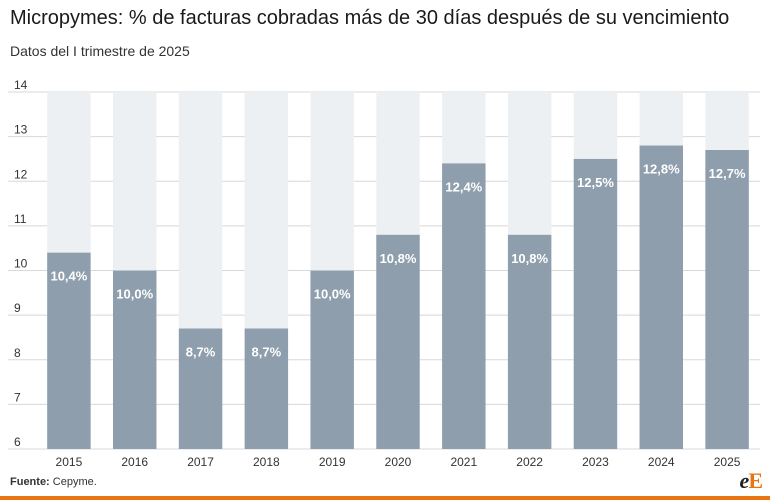  Describe the element at coordinates (595, 182) in the screenshot. I see `data-label: 12,5%` at that location.